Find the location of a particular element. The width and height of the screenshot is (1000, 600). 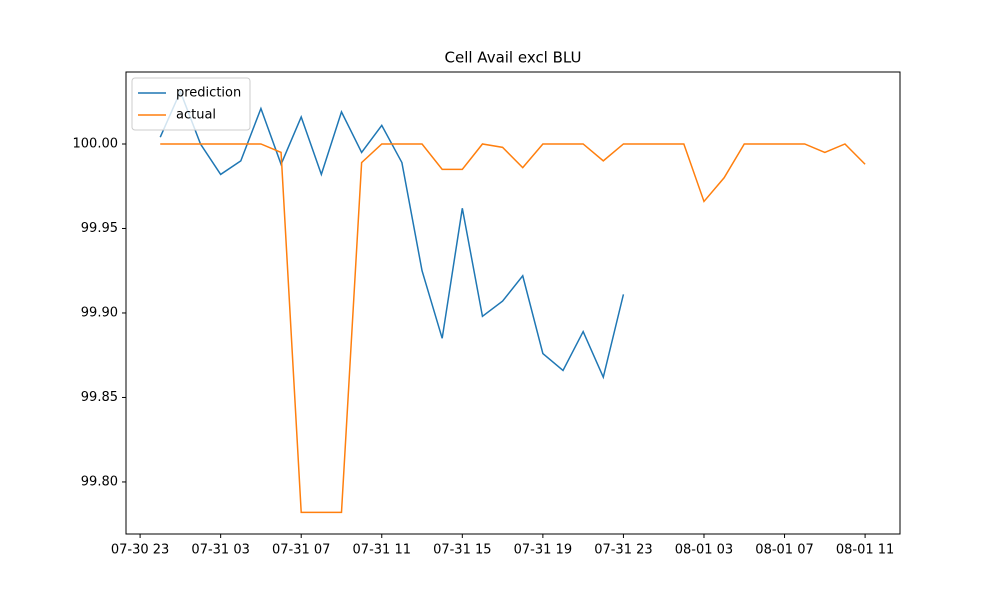

x-tick-label: 07-31 23 is located at coordinates (623, 550).